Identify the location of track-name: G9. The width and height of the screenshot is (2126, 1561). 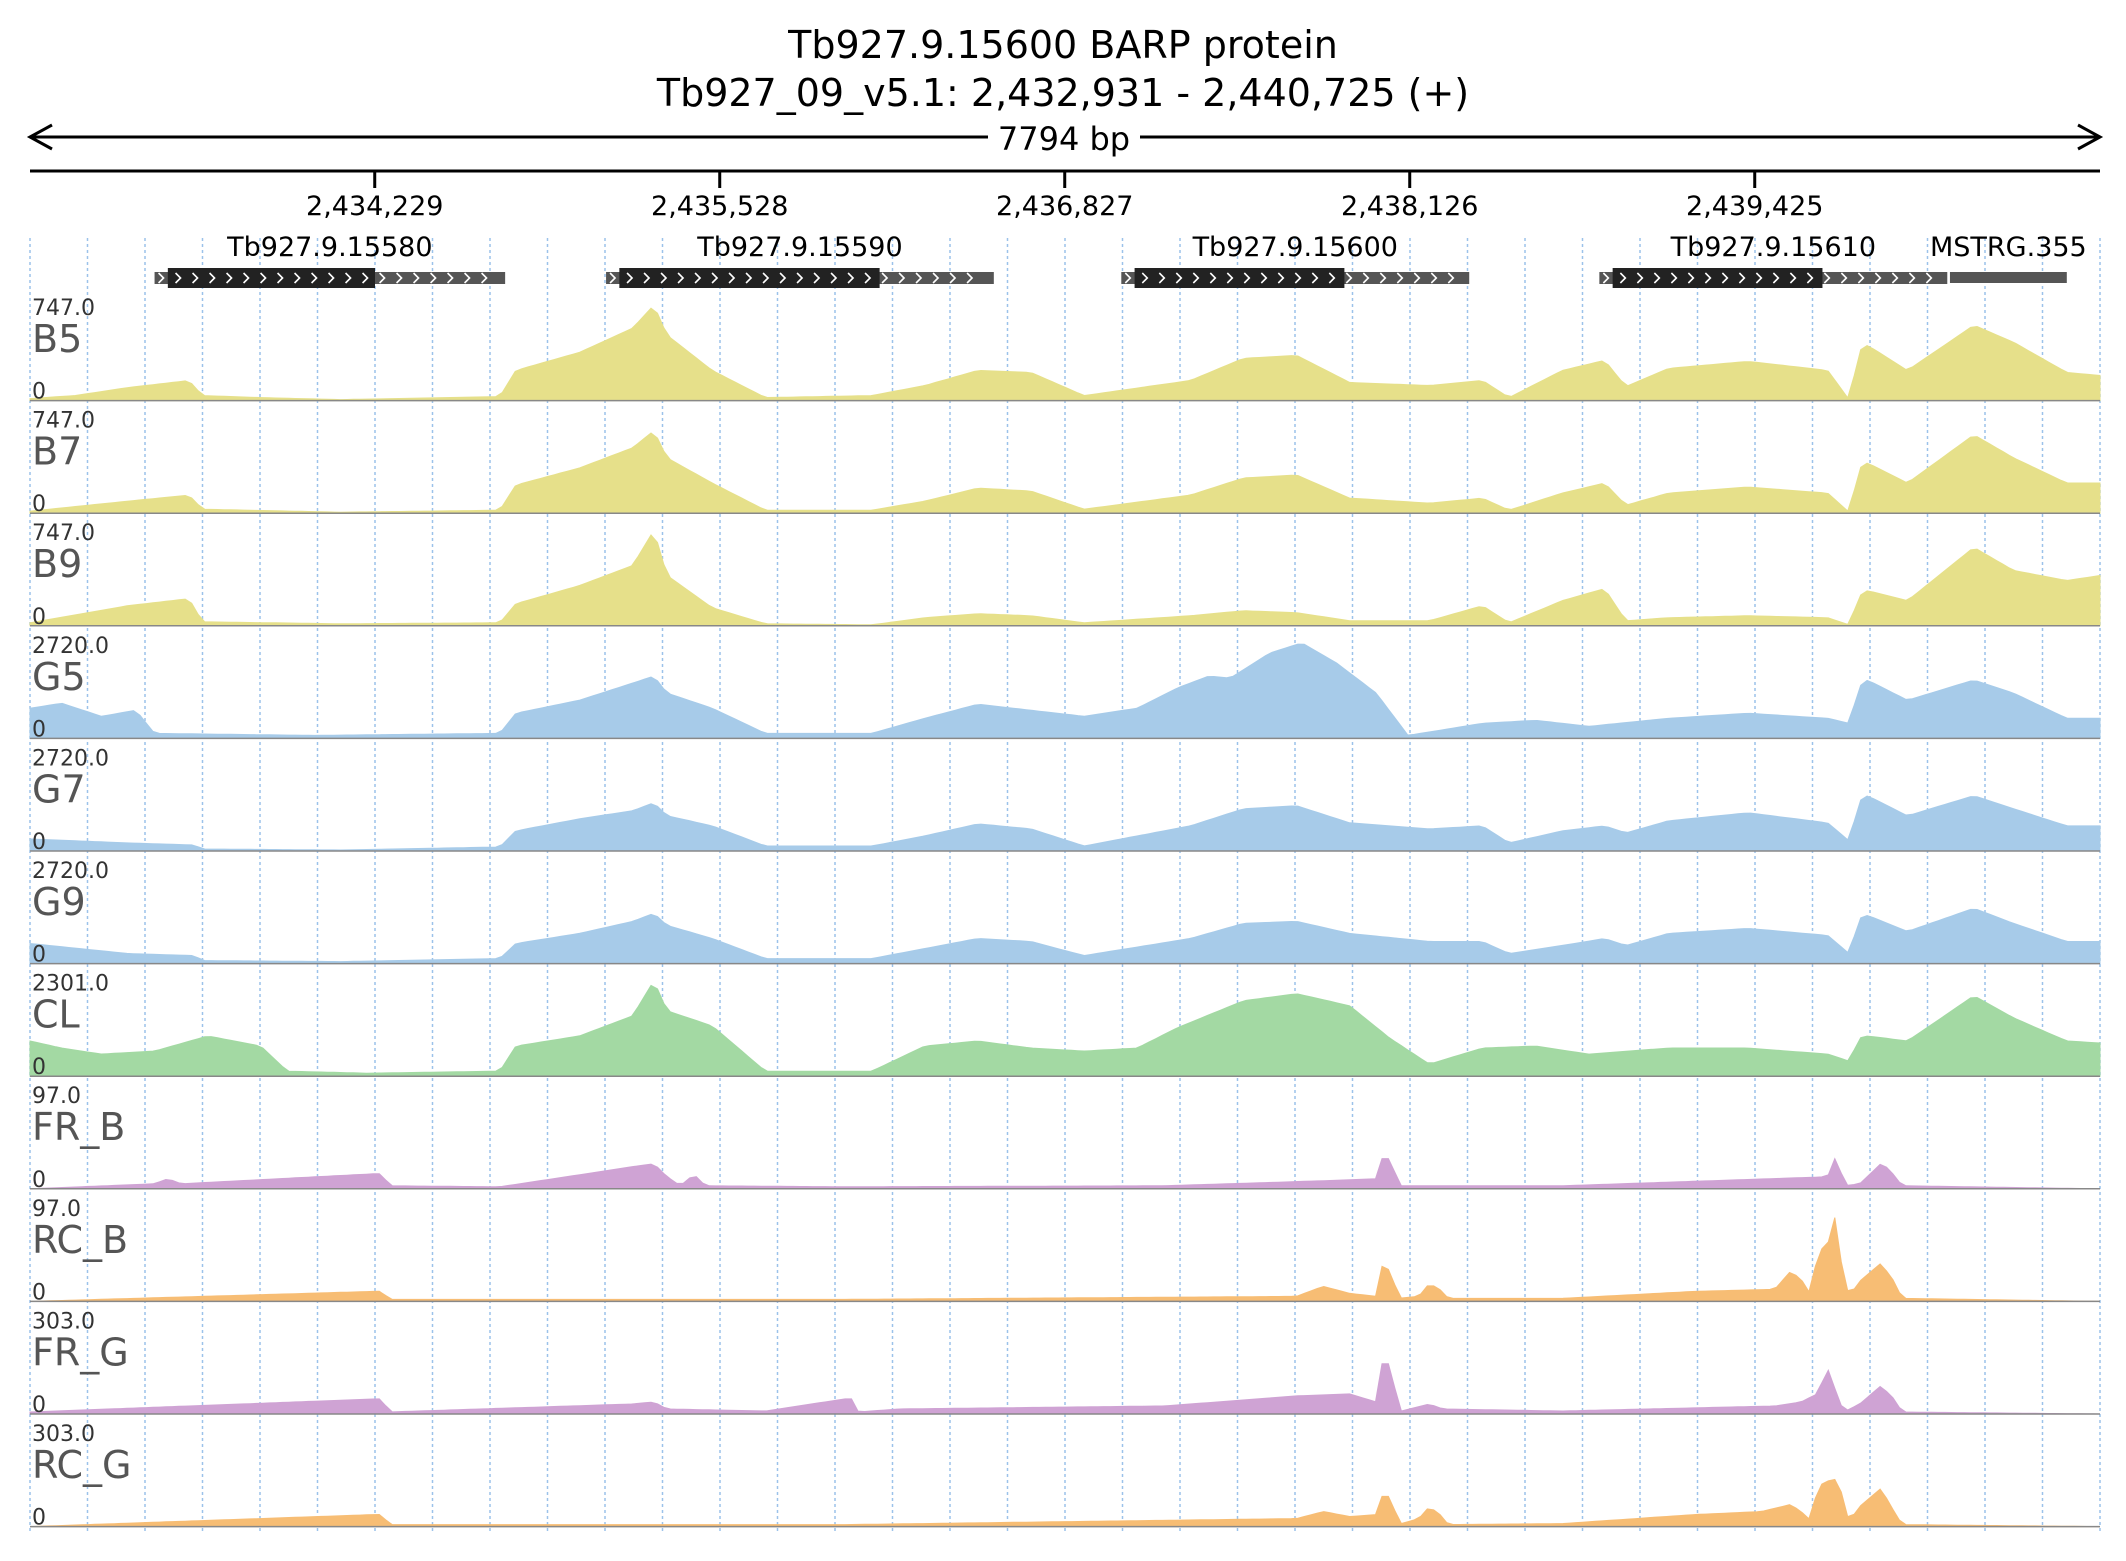
(59, 902).